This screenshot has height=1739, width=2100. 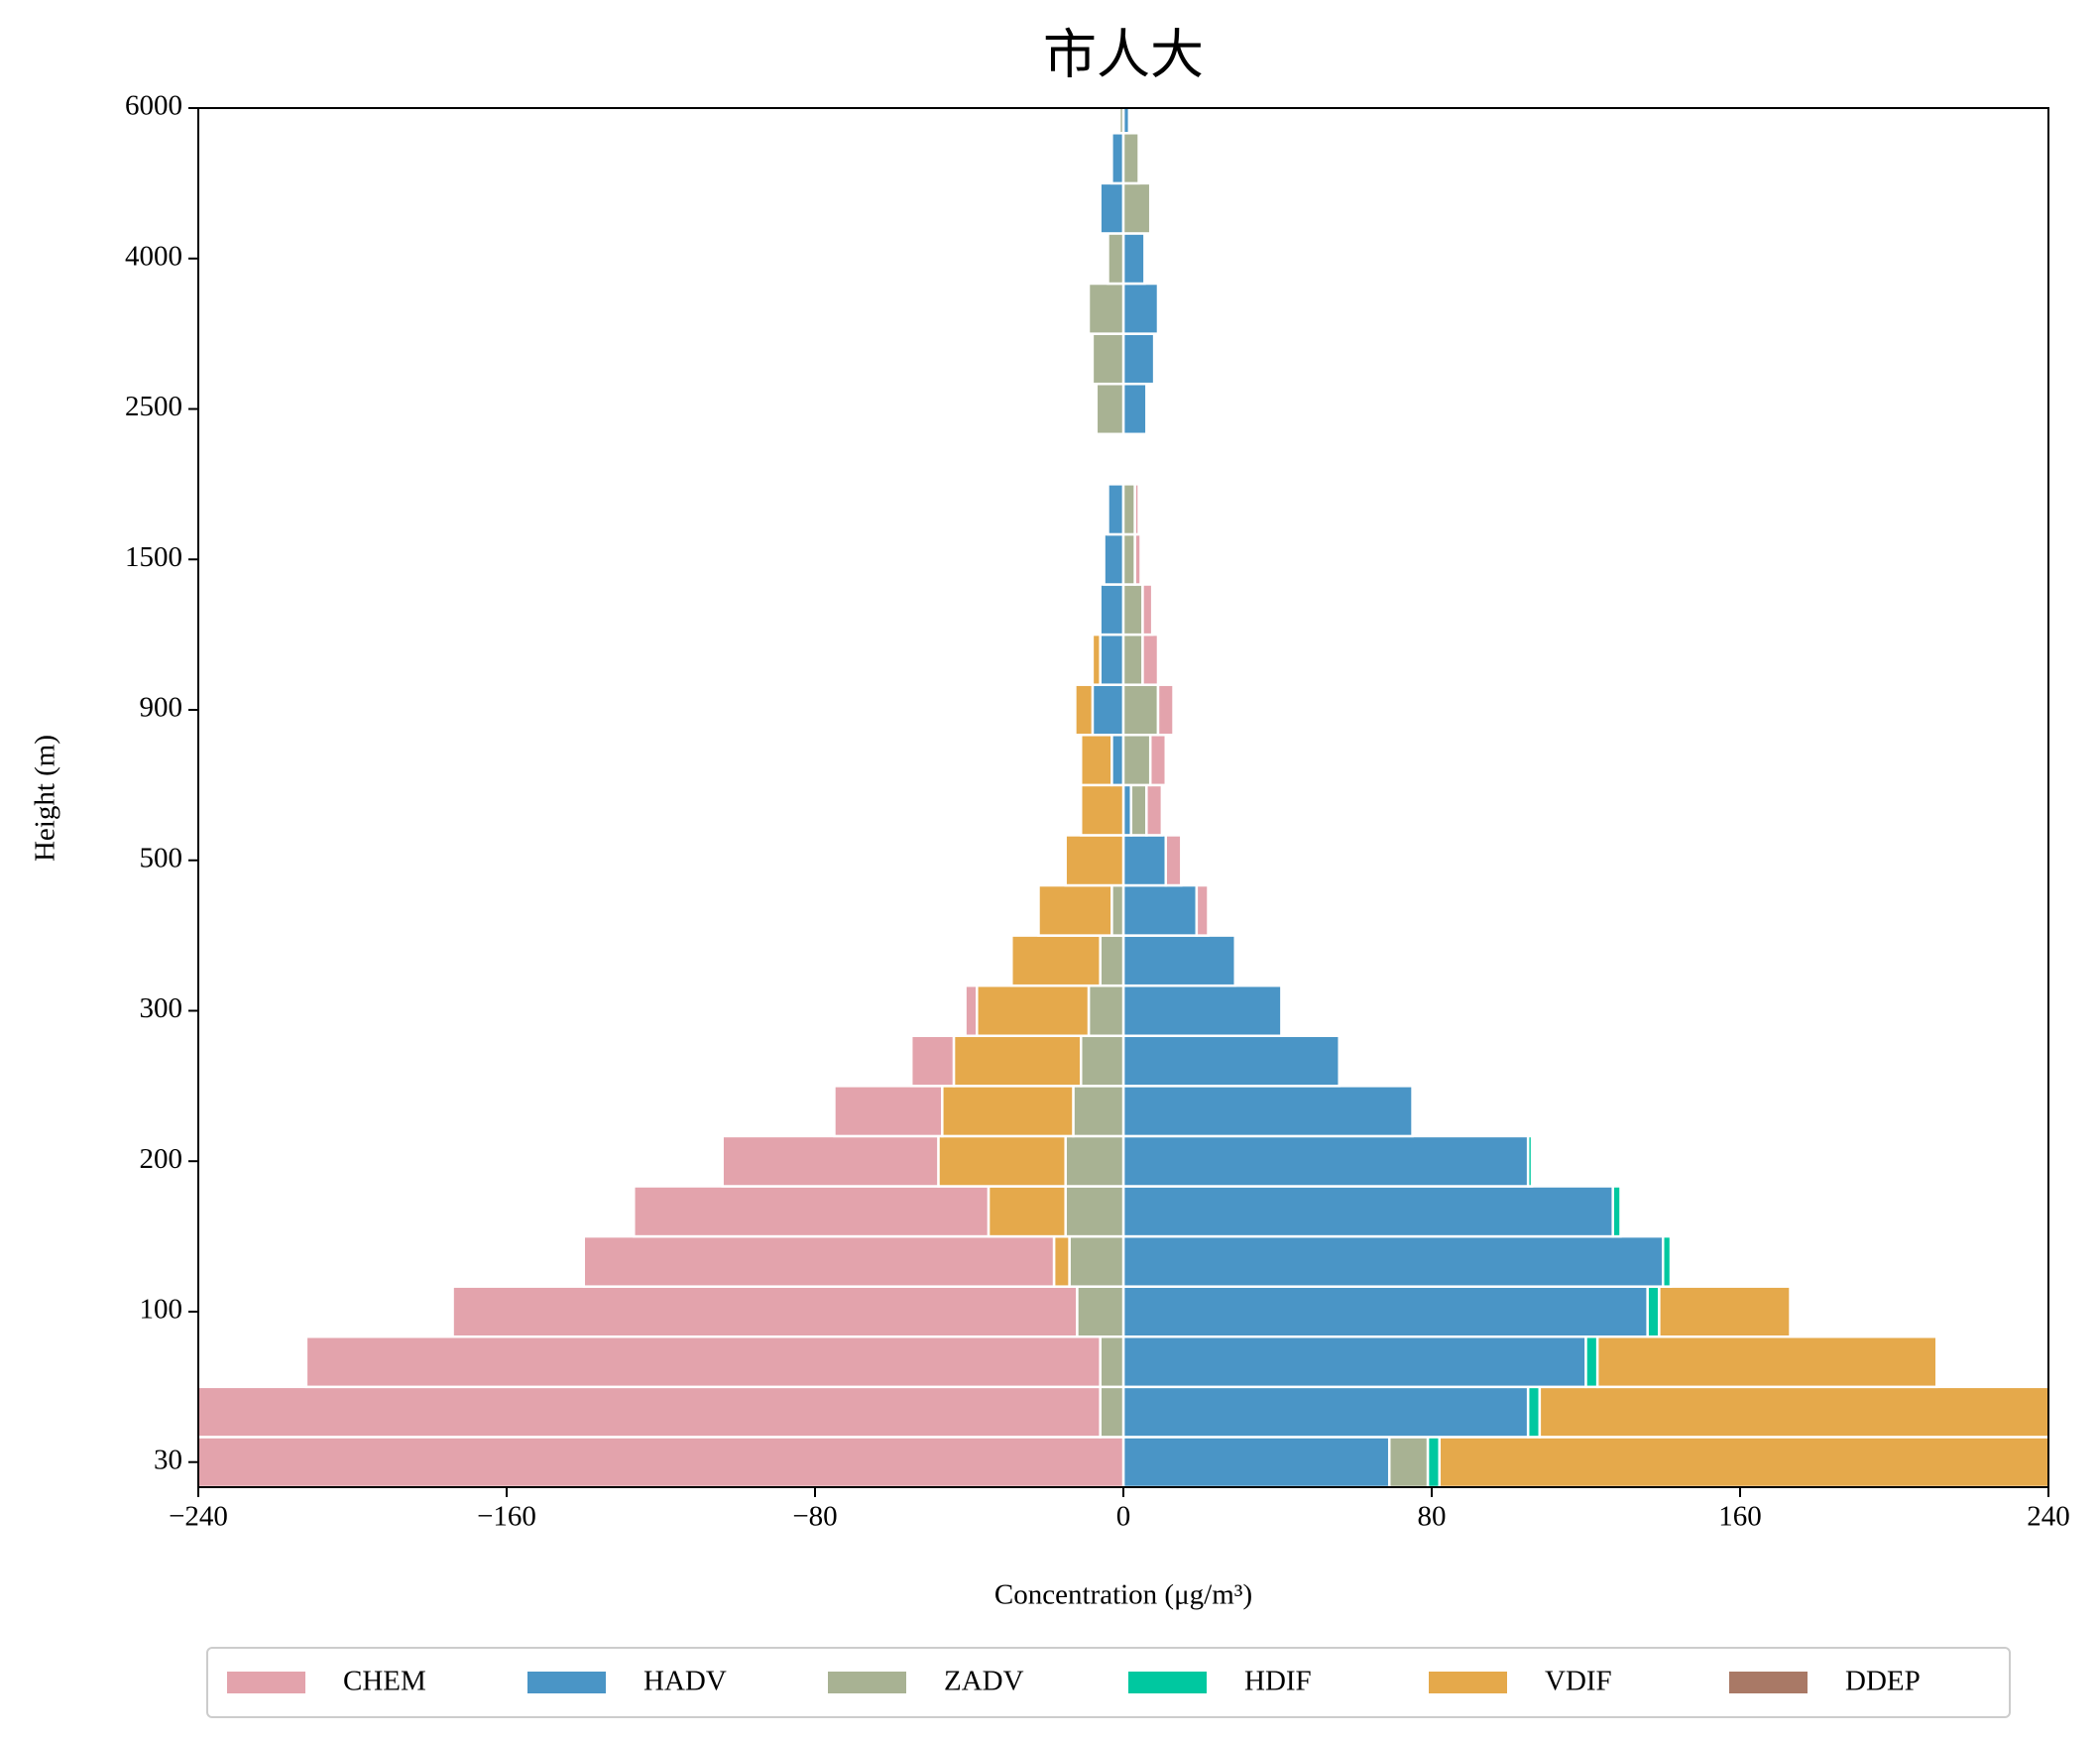 What do you see at coordinates (1278, 1681) in the screenshot?
I see `legend-label: HDIF` at bounding box center [1278, 1681].